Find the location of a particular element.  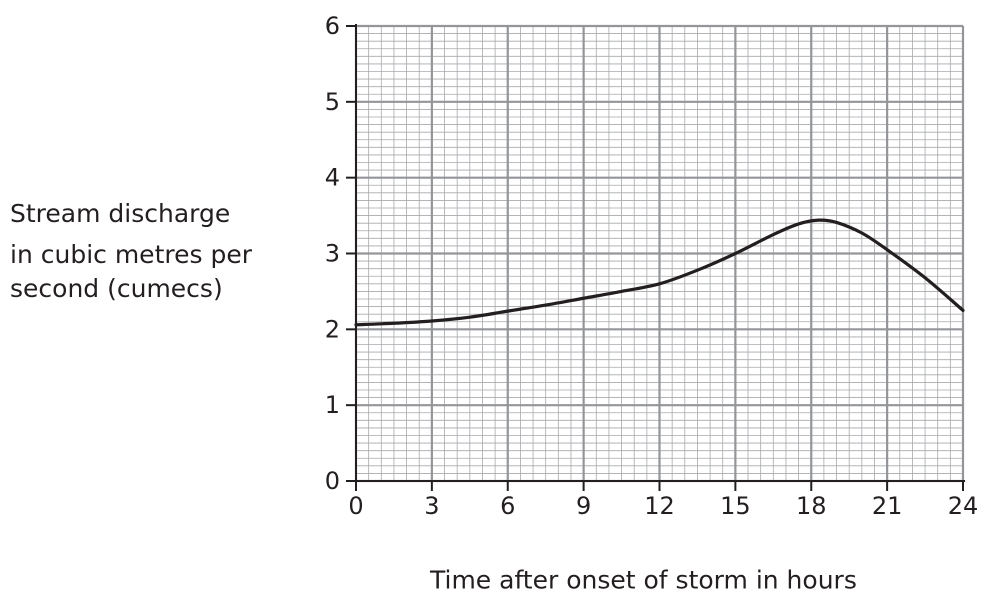

y-axis-label-line-3: second (cumecs) is located at coordinates (116, 288).